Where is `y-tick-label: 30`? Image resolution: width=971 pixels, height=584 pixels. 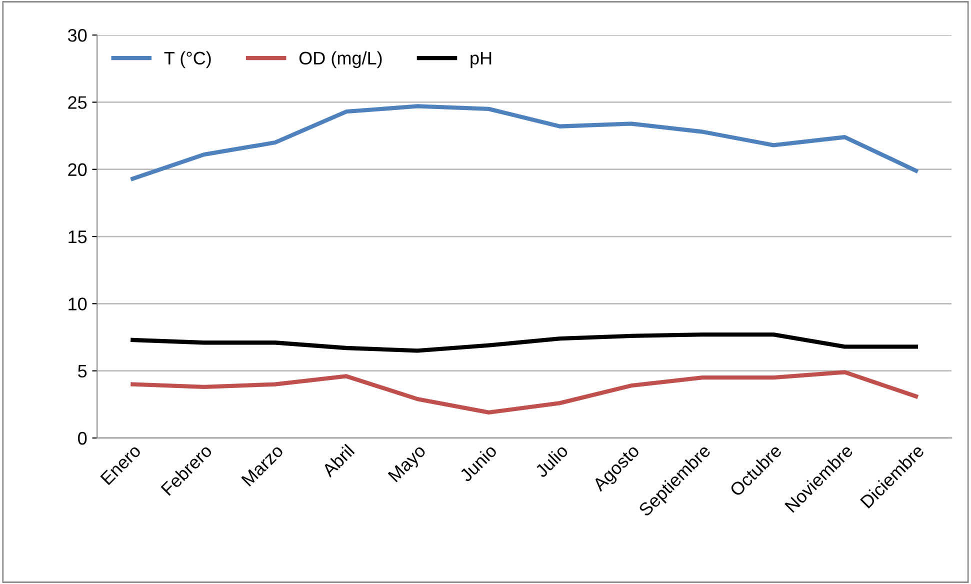
y-tick-label: 30 is located at coordinates (77, 35).